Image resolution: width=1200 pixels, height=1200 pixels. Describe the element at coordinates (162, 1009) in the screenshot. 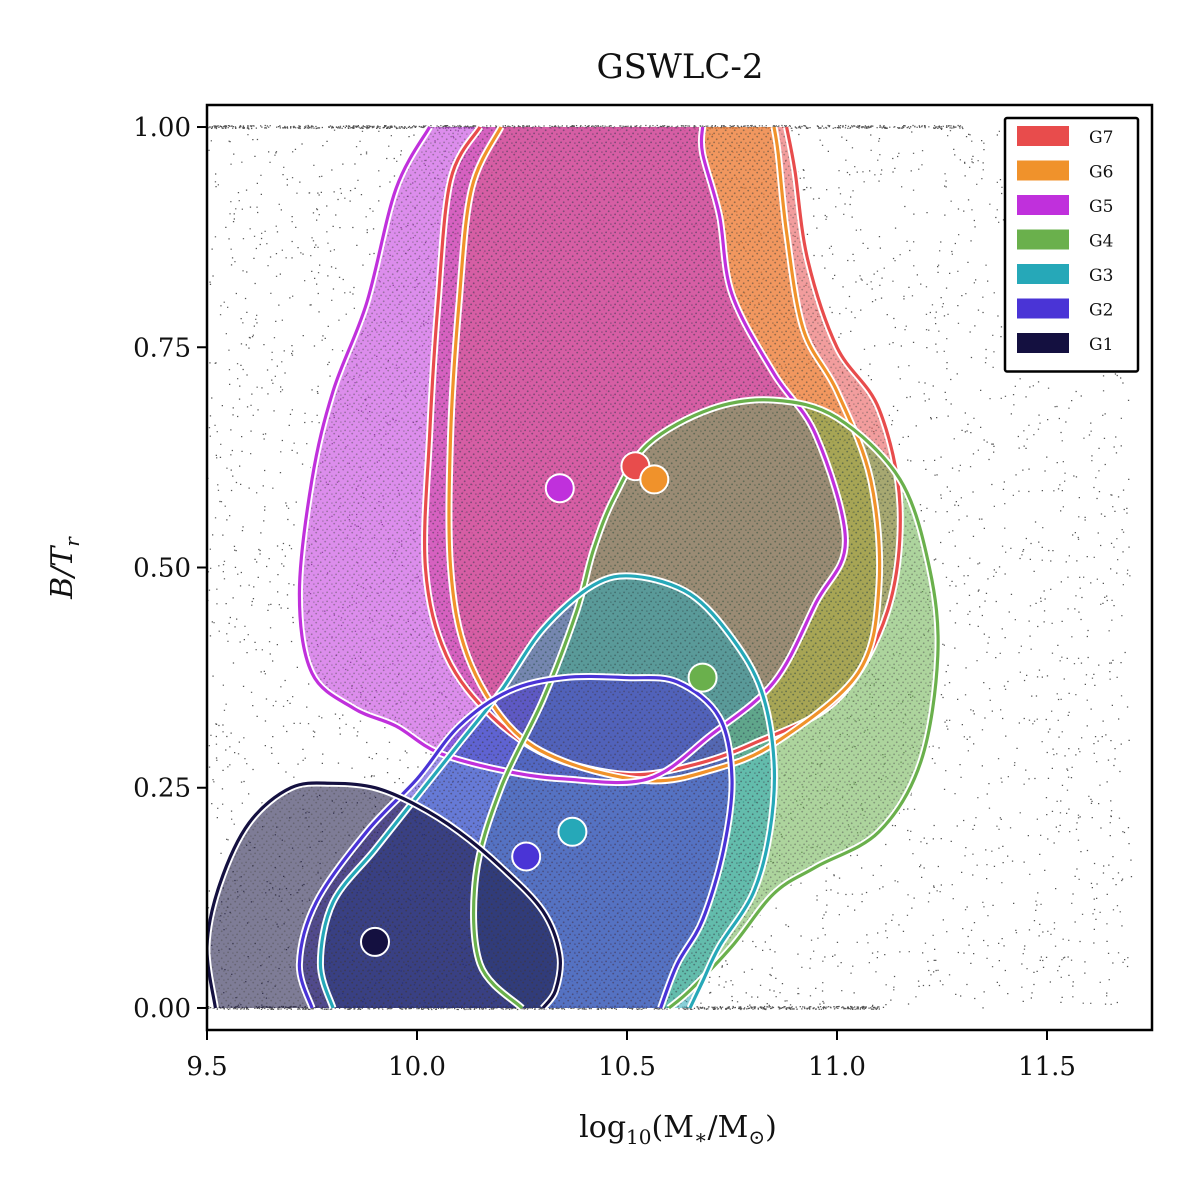

I see `y-tick-label: 0.00` at that location.